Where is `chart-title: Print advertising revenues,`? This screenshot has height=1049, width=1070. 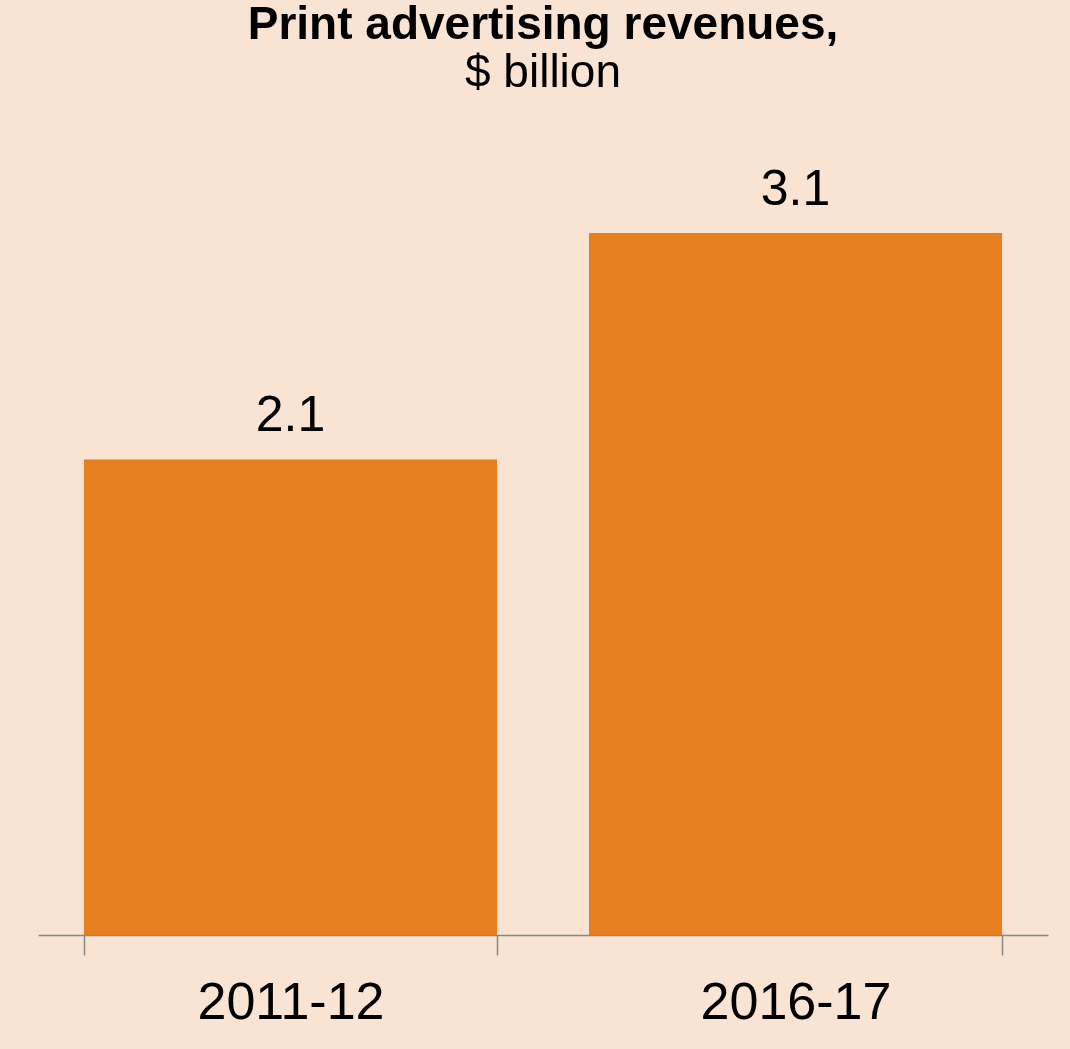
chart-title: Print advertising revenues, is located at coordinates (543, 24).